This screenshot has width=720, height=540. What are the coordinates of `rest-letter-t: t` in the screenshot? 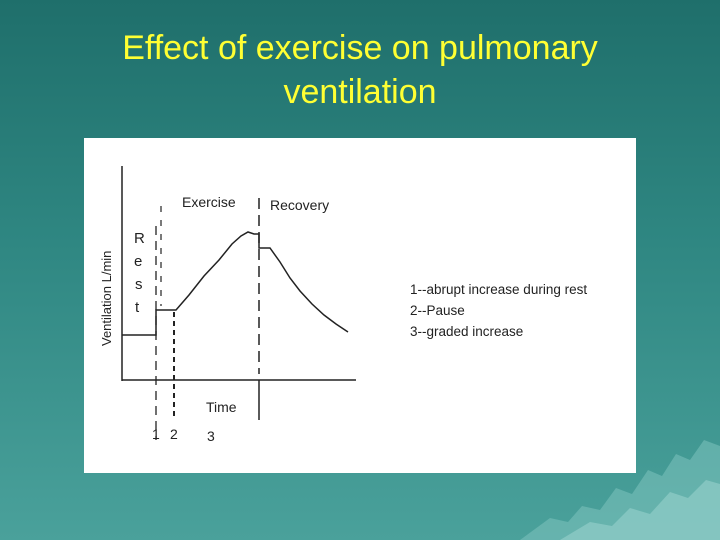 It's located at (137, 307).